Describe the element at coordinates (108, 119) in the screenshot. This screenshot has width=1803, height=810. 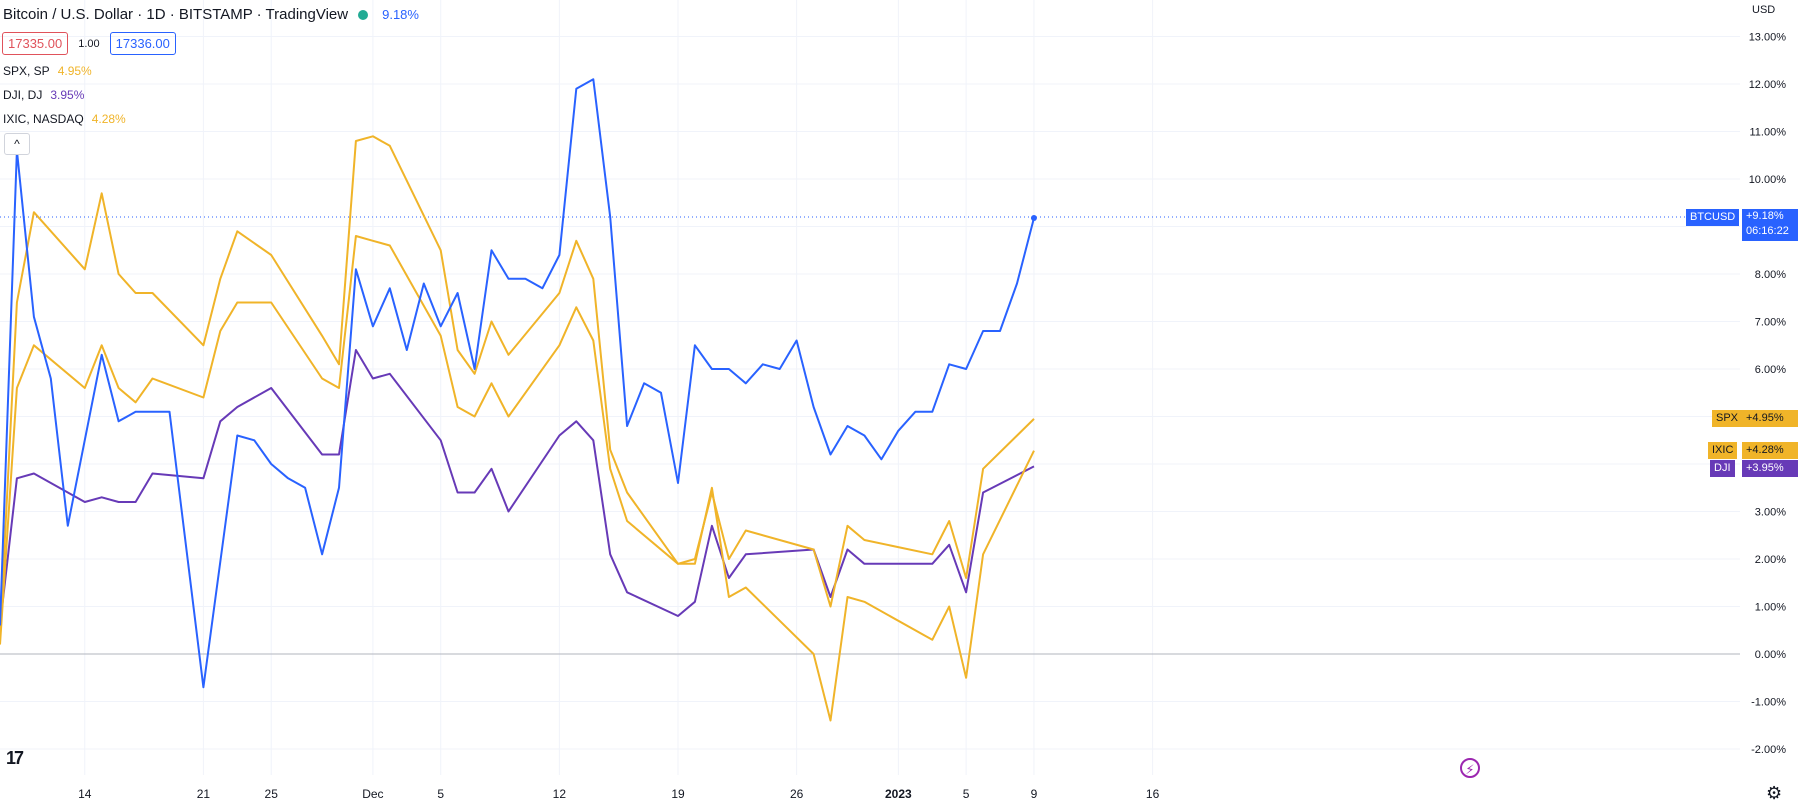
I see `comparison-value: 4.28%` at that location.